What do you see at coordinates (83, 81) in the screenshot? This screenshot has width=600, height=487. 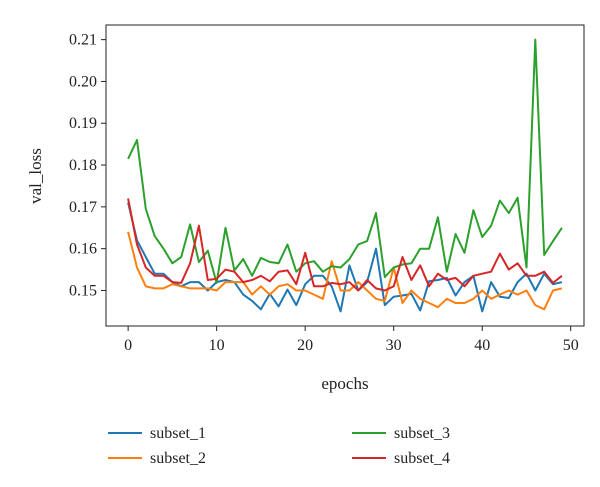 I see `y-tick-label: 0.20` at bounding box center [83, 81].